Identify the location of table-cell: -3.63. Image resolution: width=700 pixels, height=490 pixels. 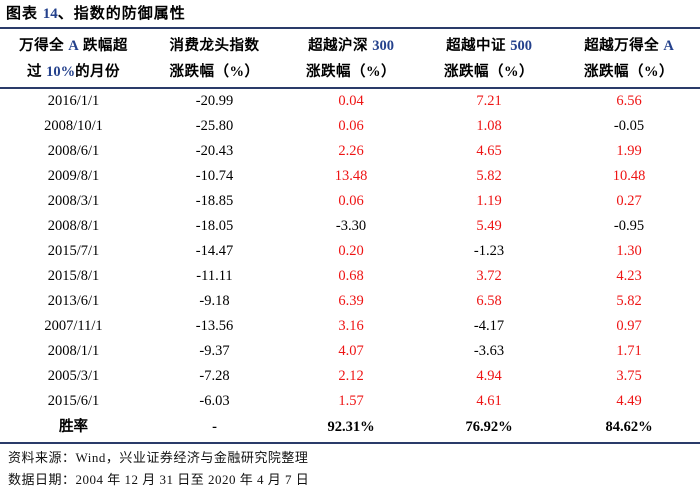
(489, 351).